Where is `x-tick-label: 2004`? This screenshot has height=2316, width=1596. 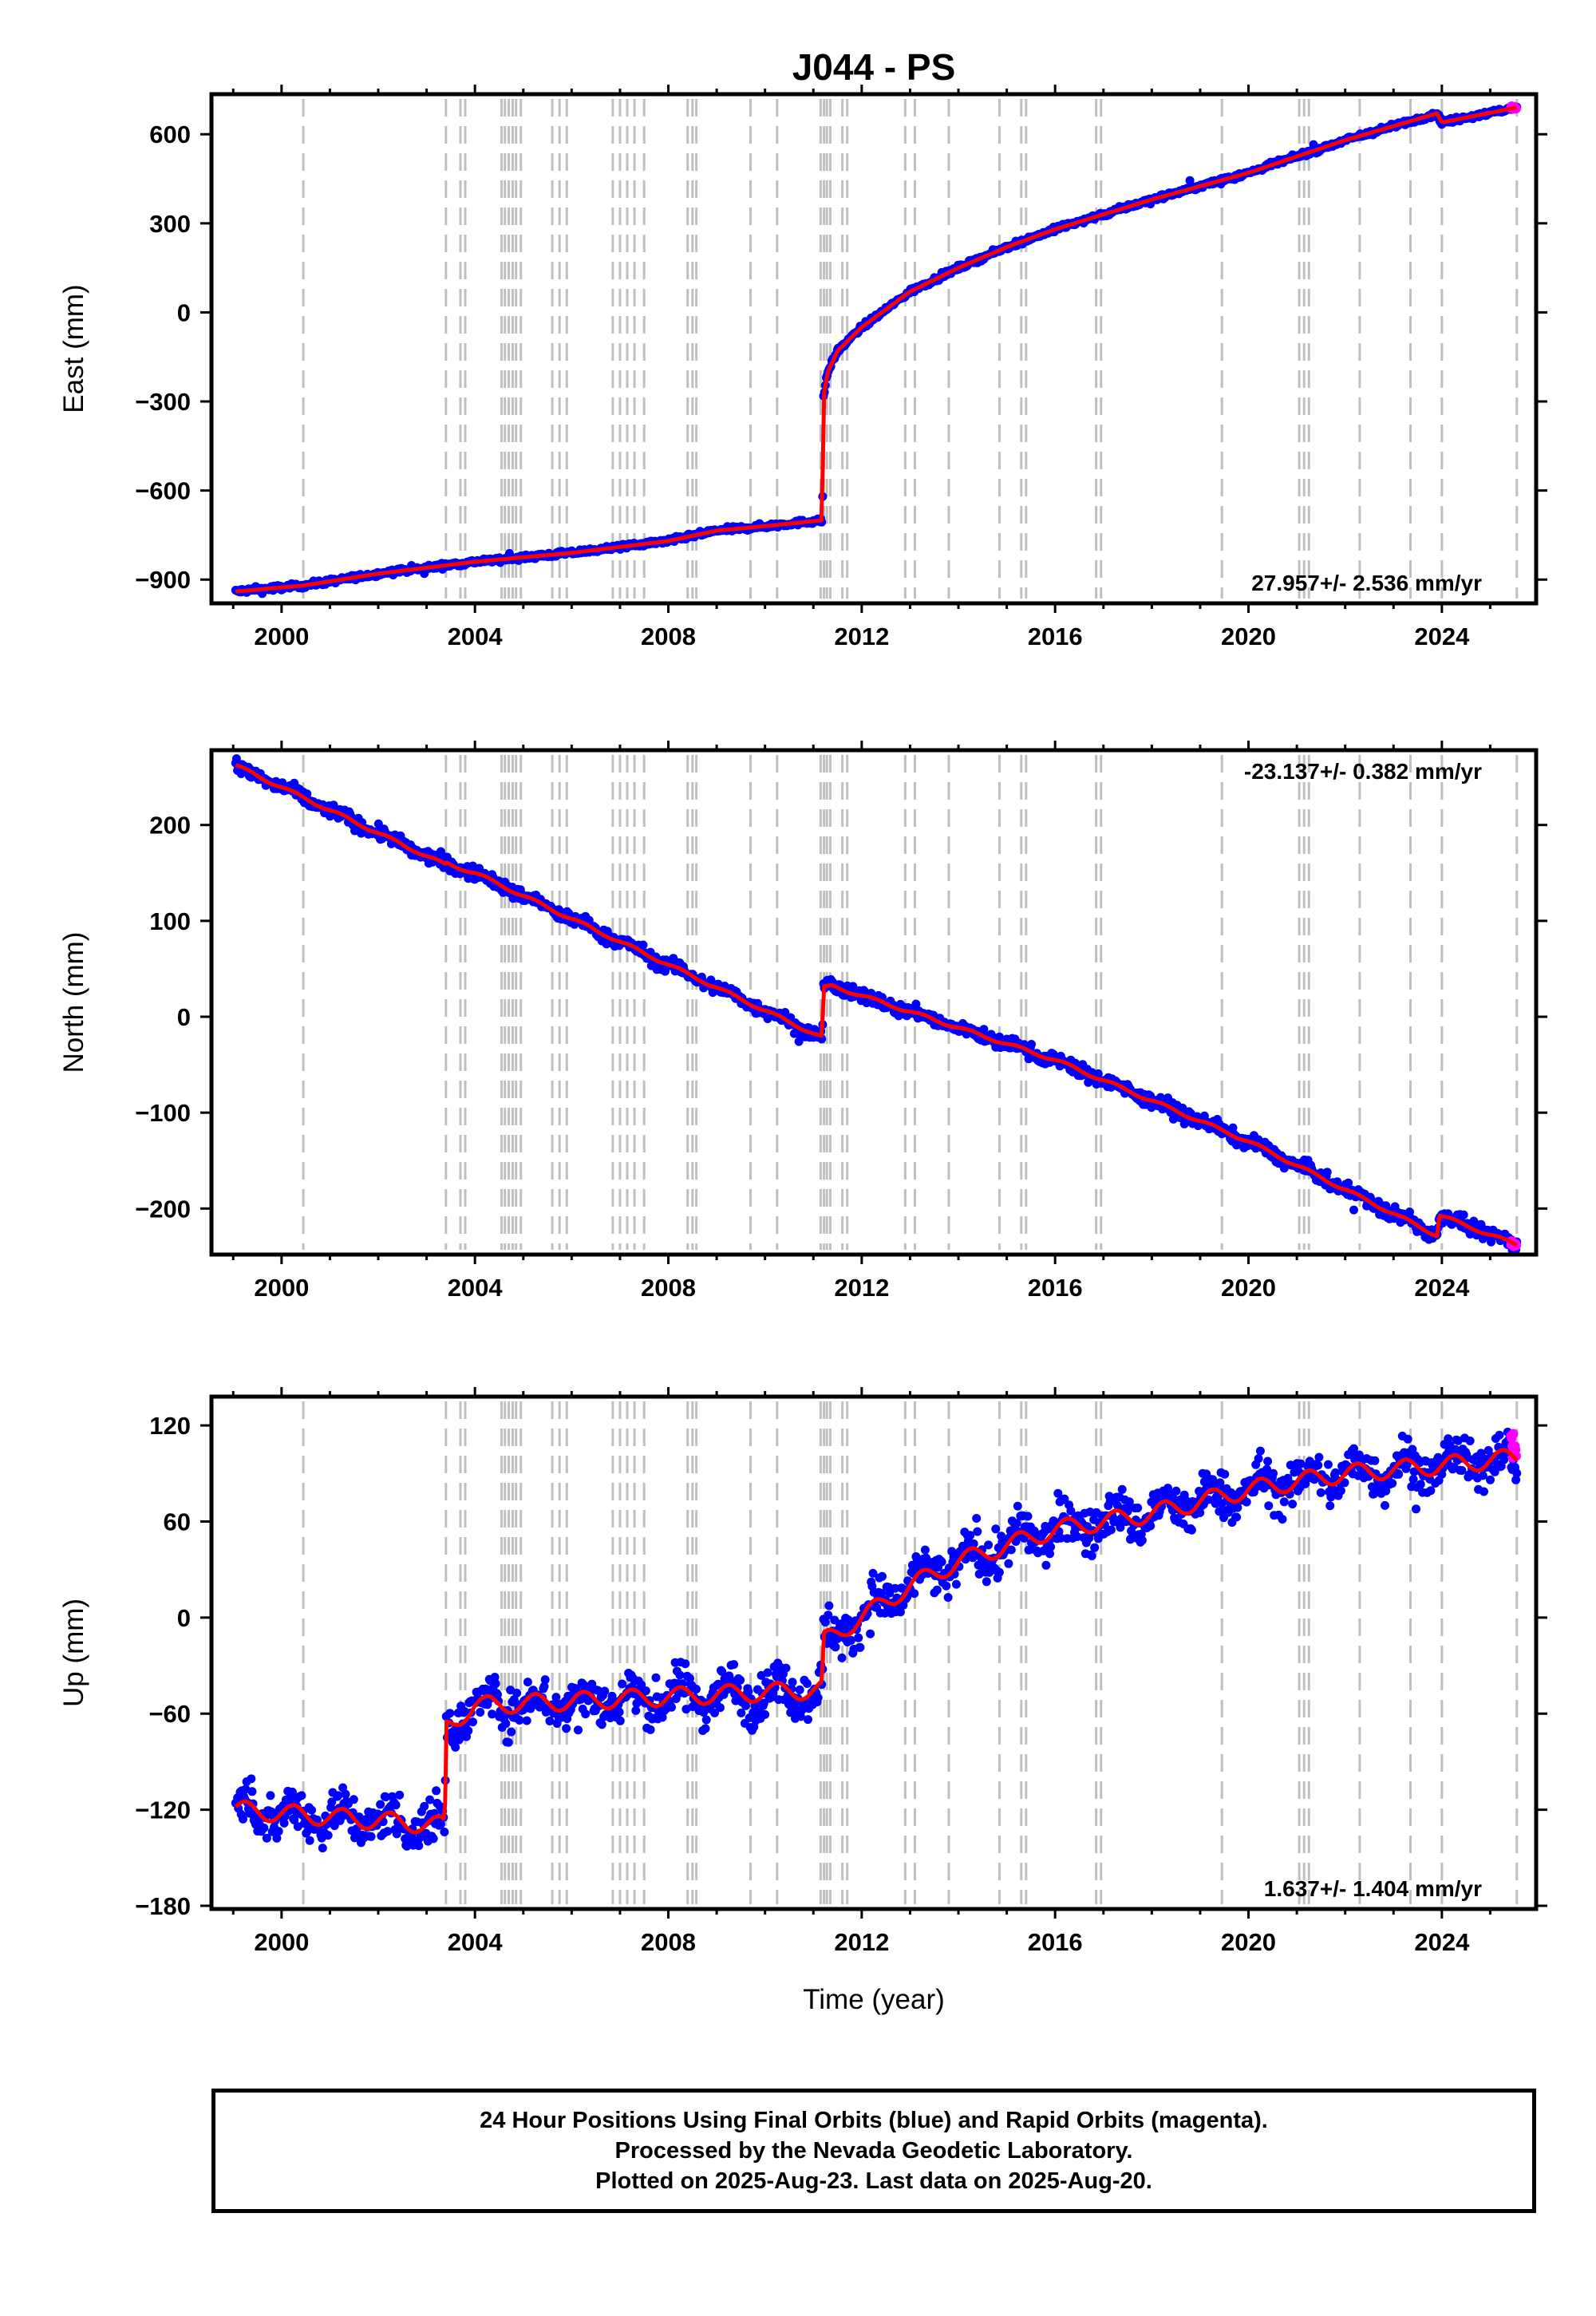 x-tick-label: 2004 is located at coordinates (476, 636).